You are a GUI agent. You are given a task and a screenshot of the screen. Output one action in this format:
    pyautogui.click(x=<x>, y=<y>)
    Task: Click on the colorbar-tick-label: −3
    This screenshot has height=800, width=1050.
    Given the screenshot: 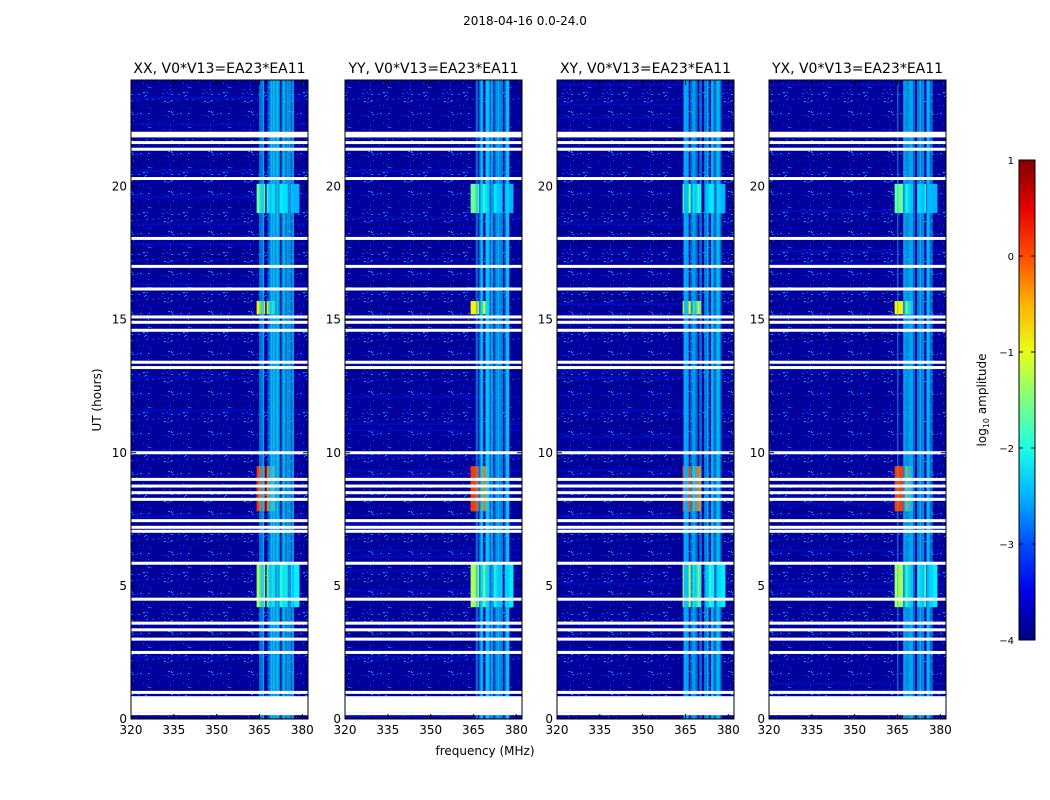 What is the action you would take?
    pyautogui.click(x=1006, y=545)
    